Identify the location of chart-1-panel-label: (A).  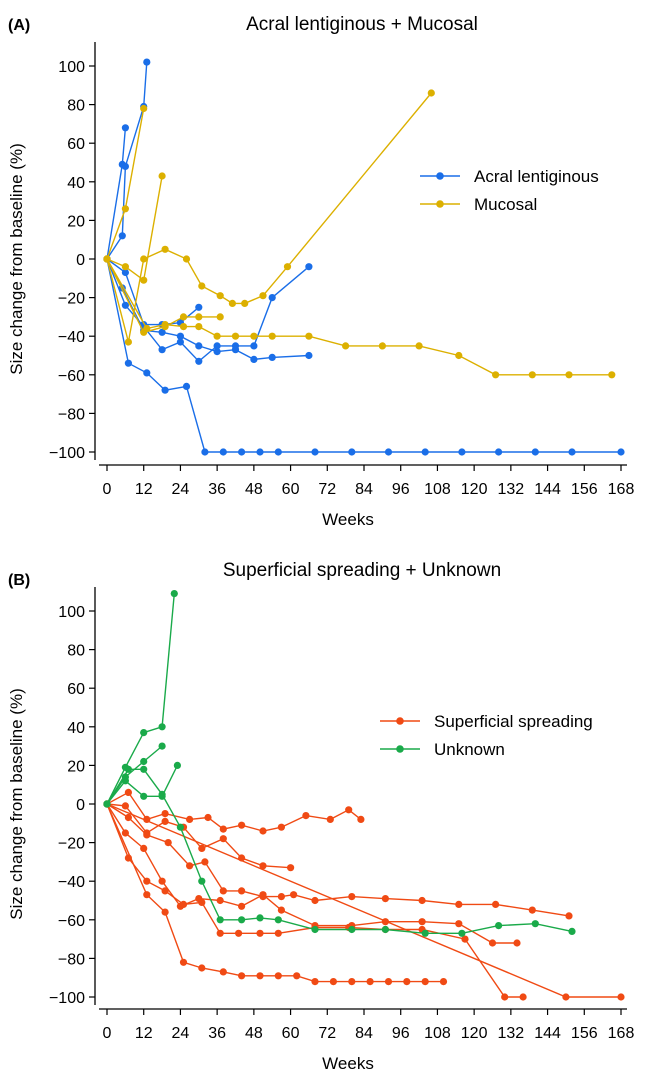
(19, 25).